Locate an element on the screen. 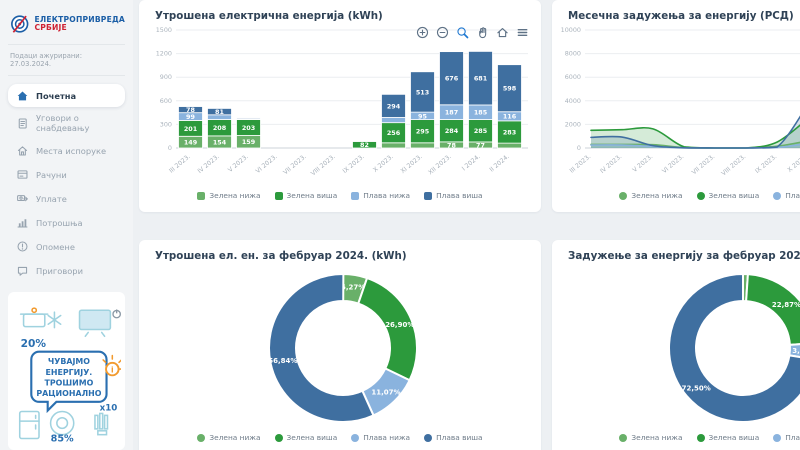 The height and width of the screenshot is (450, 800). x-axis-tick: IV 2023. is located at coordinates (611, 164).